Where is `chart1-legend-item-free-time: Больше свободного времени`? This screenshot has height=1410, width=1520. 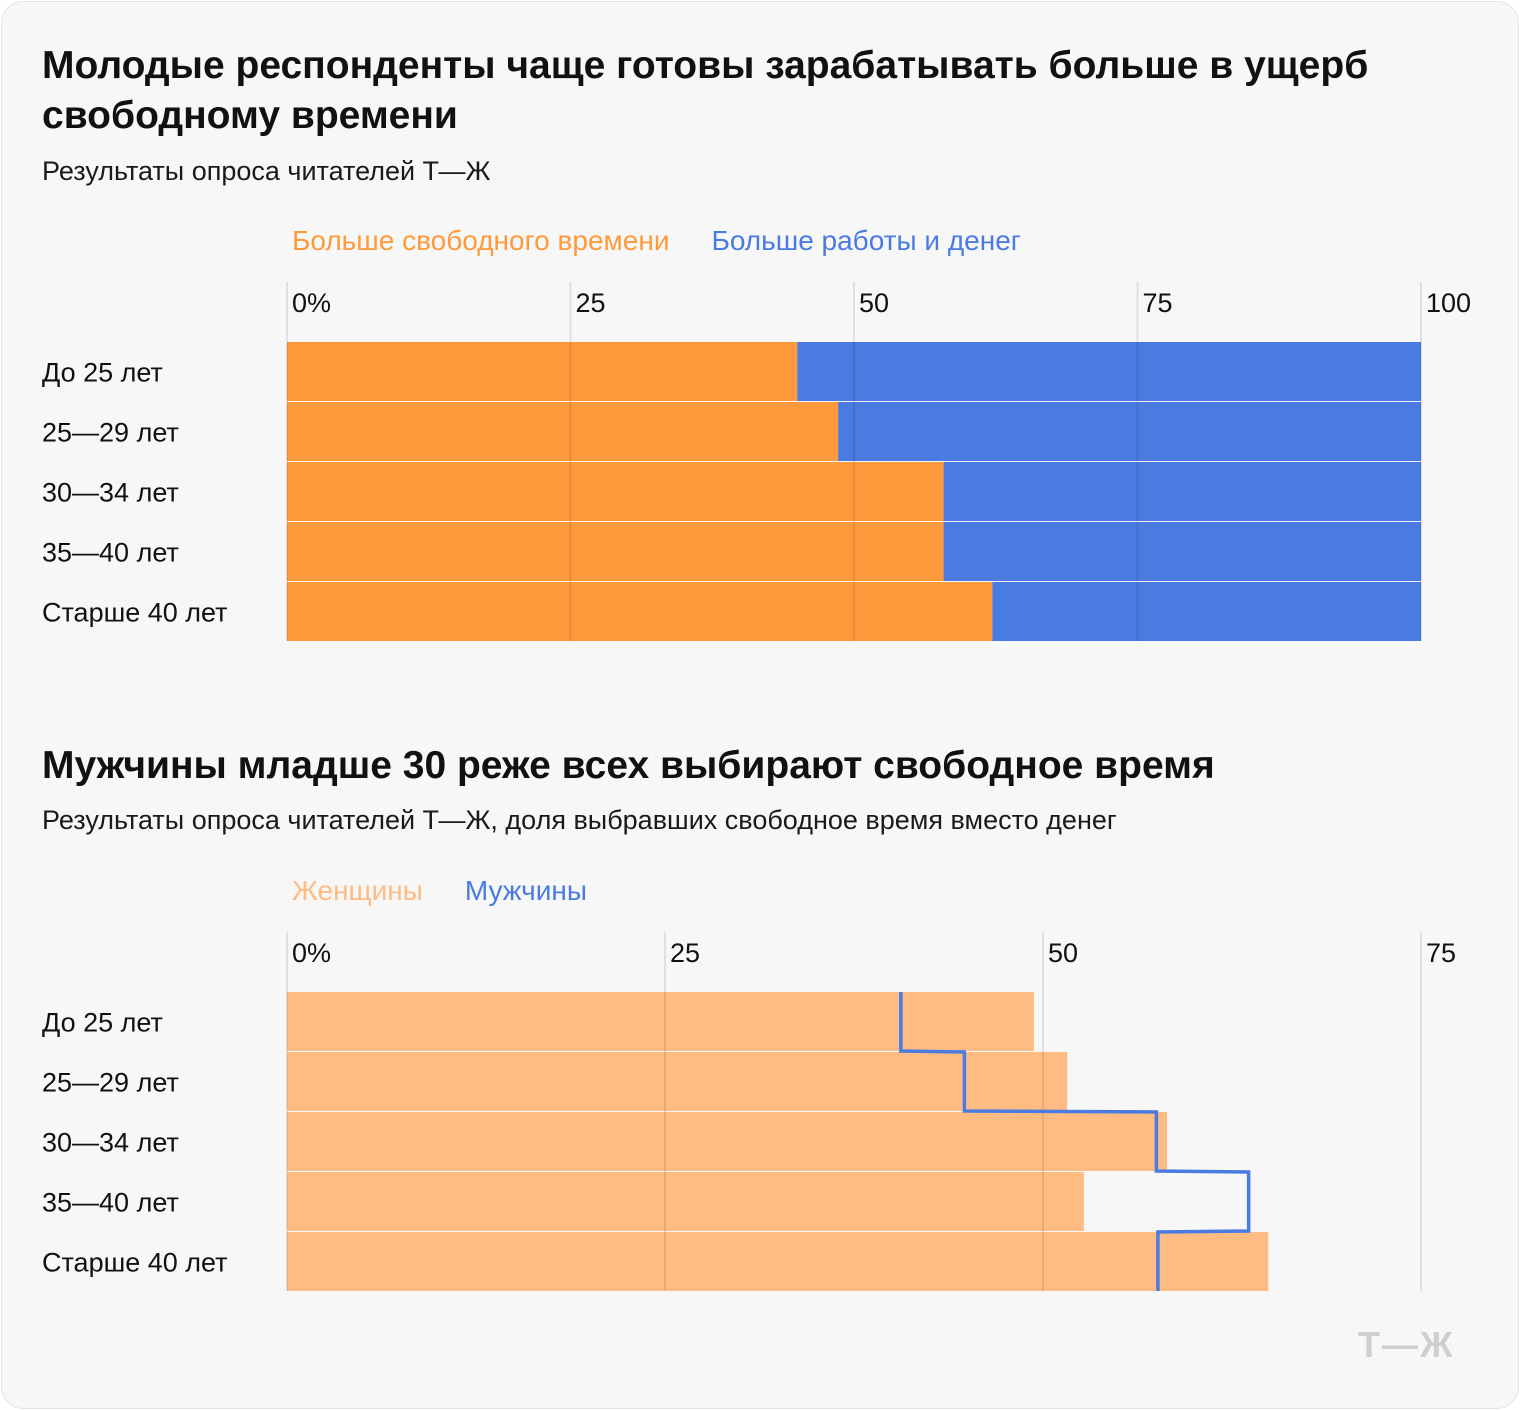 chart1-legend-item-free-time: Больше свободного времени is located at coordinates (481, 240).